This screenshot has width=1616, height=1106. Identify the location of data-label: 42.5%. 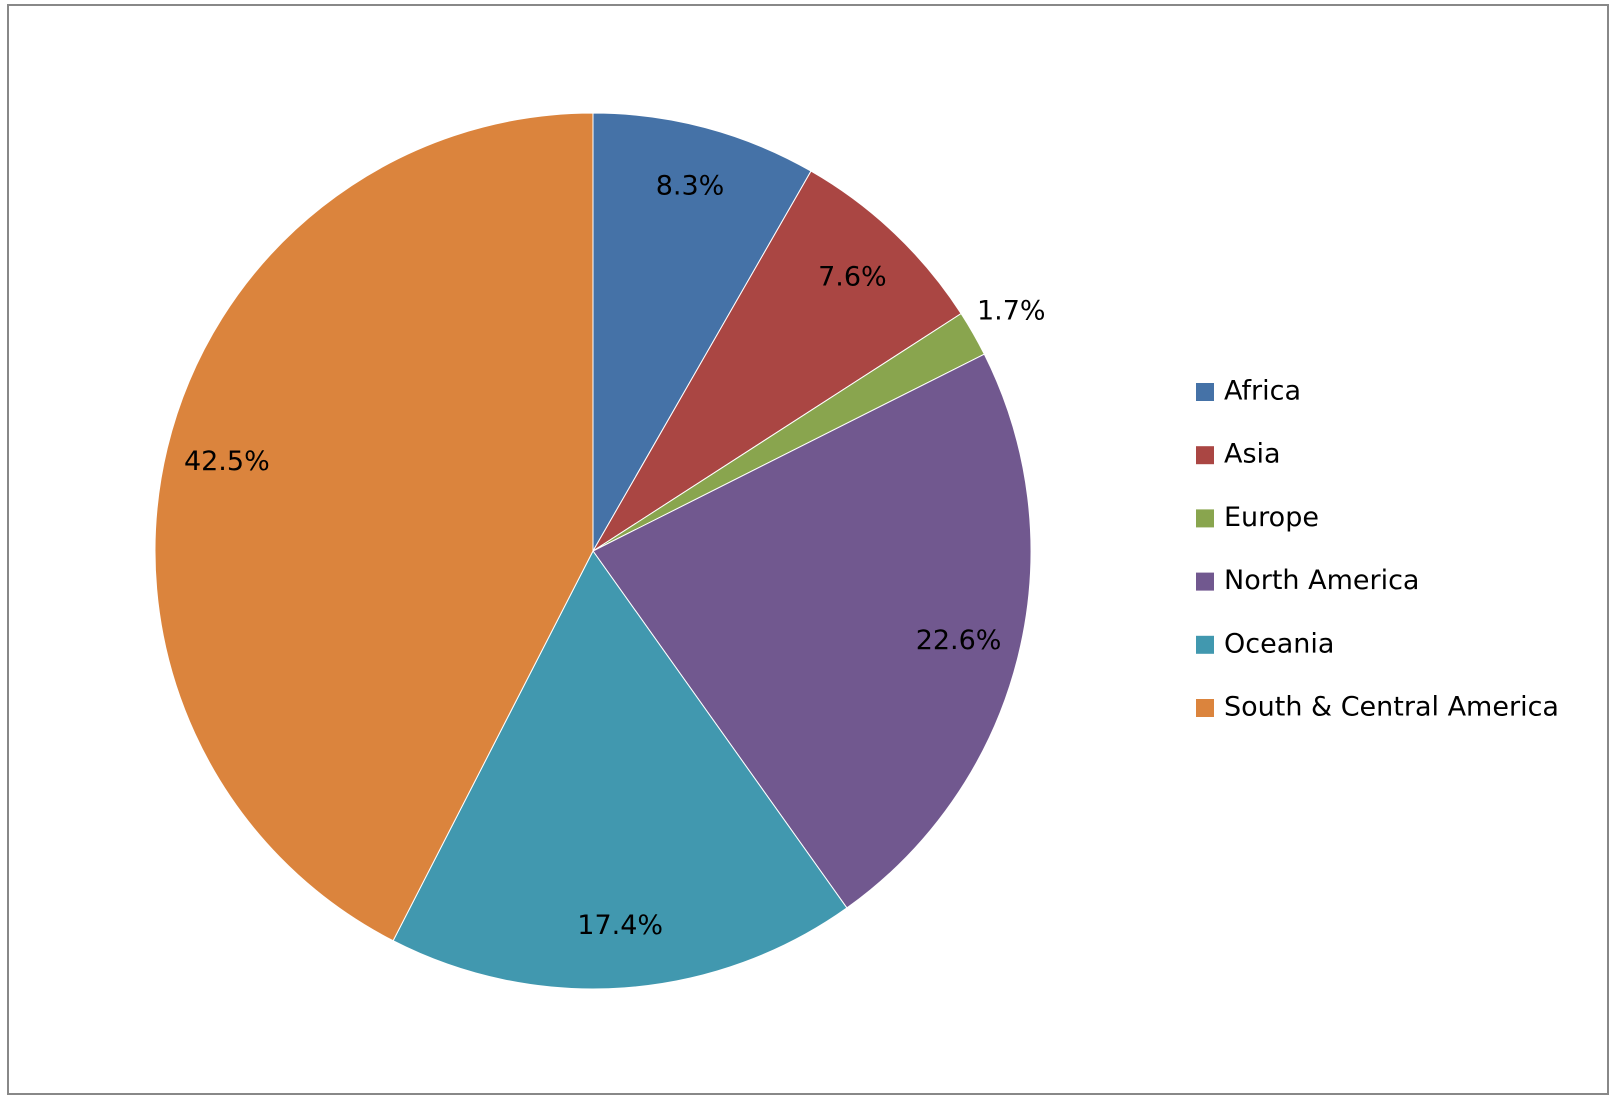
(227, 461).